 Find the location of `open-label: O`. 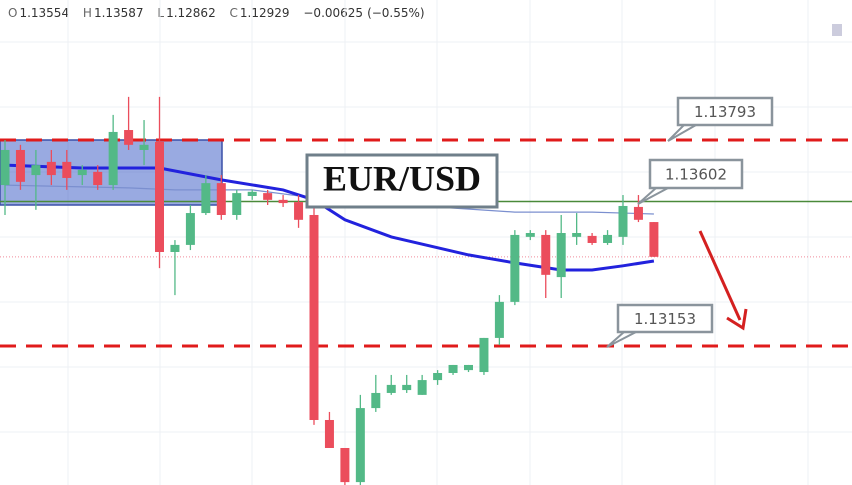

open-label: O is located at coordinates (13, 13).